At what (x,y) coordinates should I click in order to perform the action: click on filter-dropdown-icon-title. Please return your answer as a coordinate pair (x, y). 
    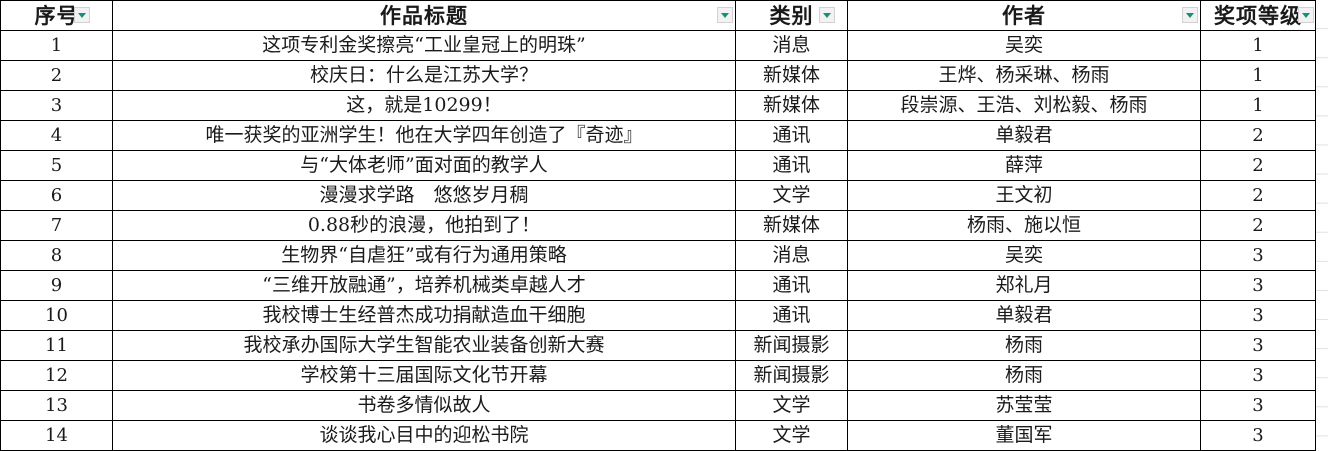
    Looking at the image, I should click on (725, 15).